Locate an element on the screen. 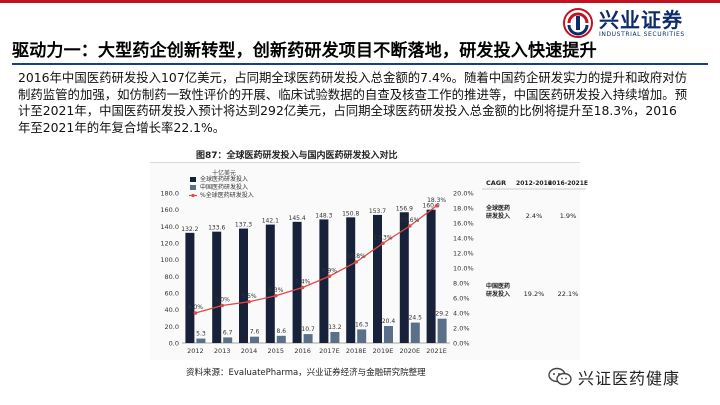  left-axis-tick-label: 40.0 is located at coordinates (172, 310).